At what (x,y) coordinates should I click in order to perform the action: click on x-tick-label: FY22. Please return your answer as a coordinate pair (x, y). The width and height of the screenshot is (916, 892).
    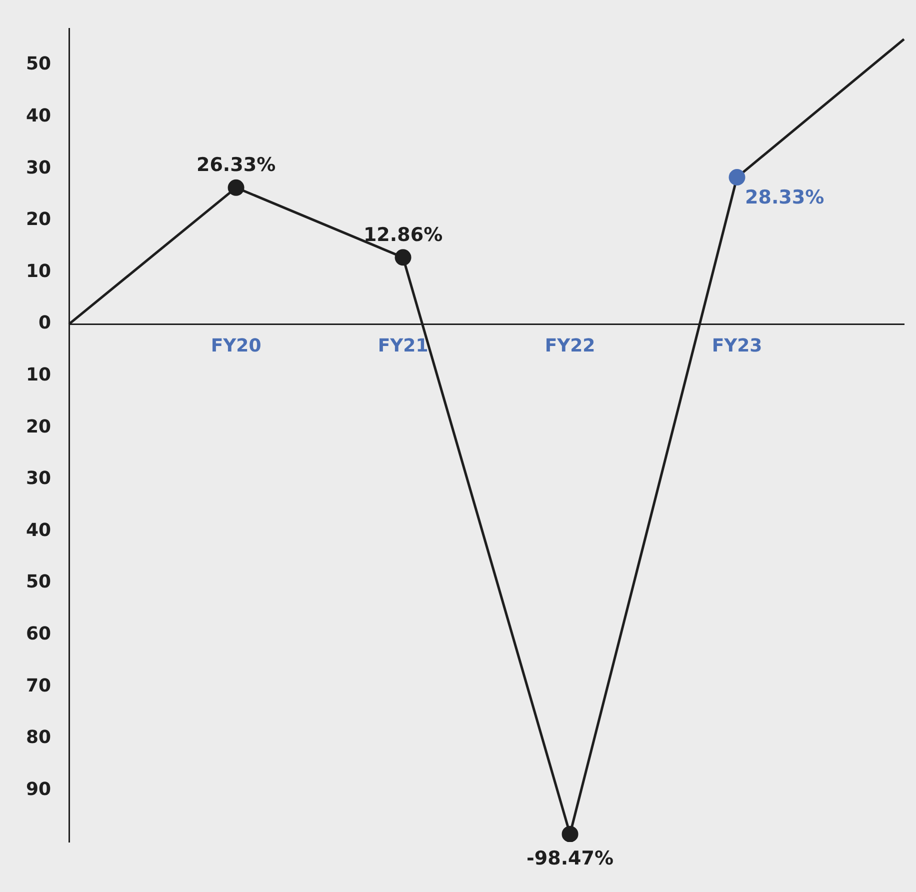
    Looking at the image, I should click on (570, 346).